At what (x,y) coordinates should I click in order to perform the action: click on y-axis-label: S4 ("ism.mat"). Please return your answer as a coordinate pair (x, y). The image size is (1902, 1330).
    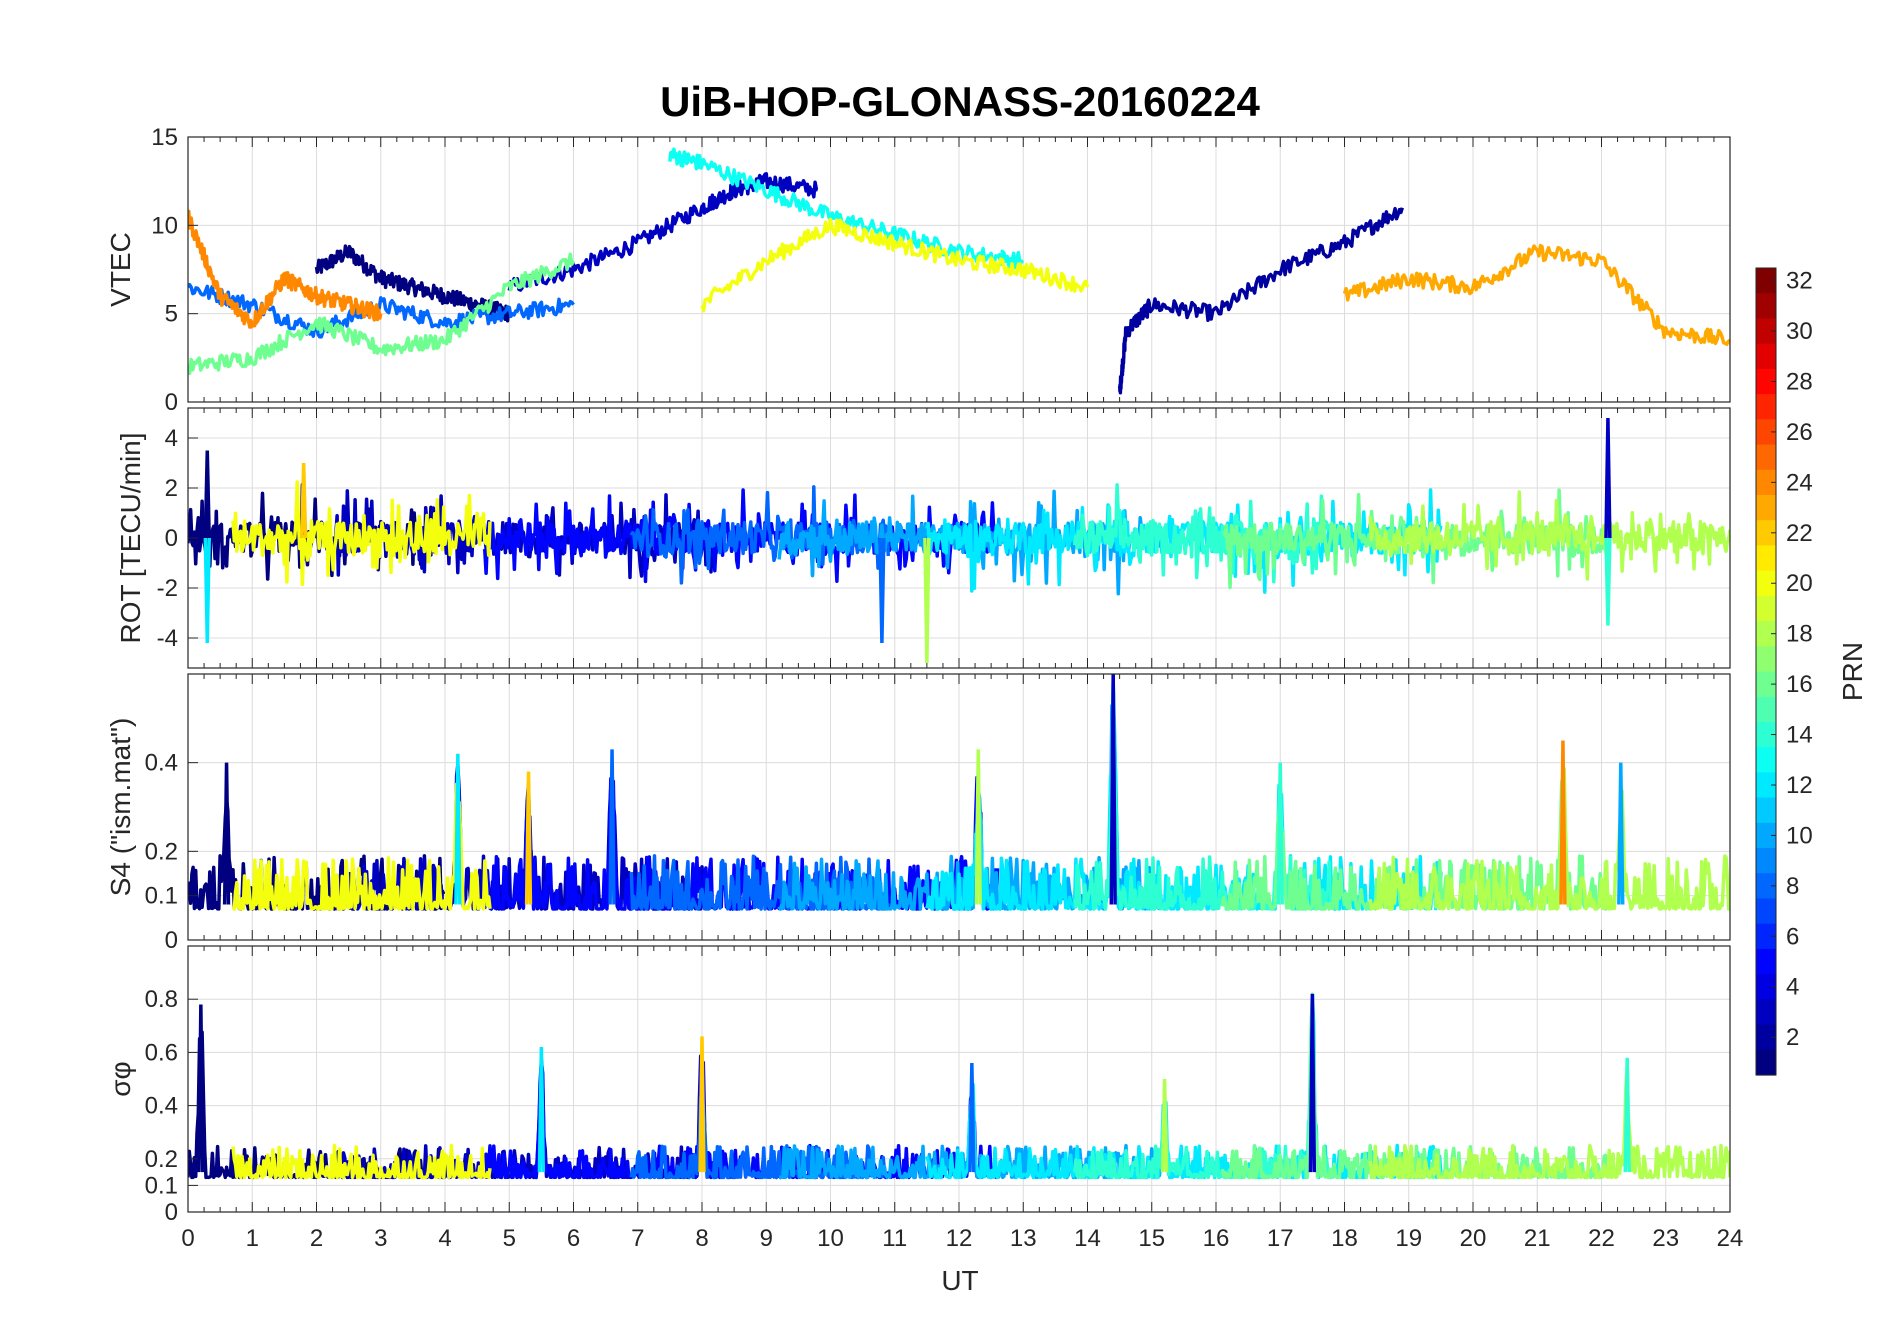
    Looking at the image, I should click on (120, 807).